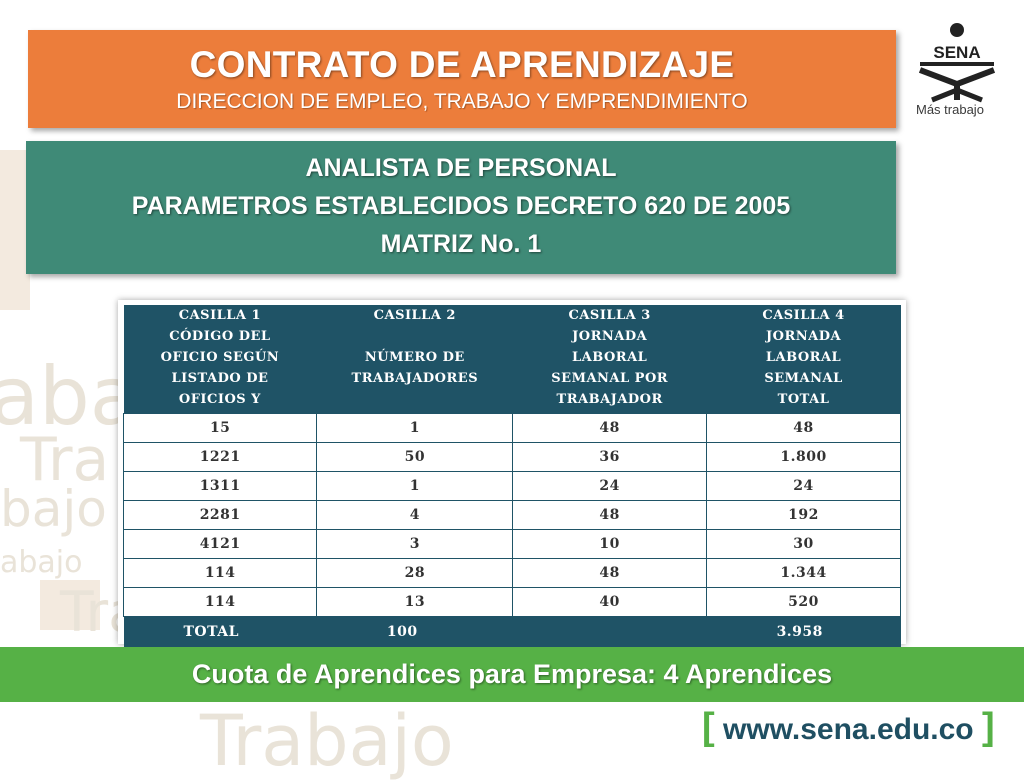 This screenshot has width=1024, height=782. Describe the element at coordinates (415, 515) in the screenshot. I see `table-cell: 4` at that location.